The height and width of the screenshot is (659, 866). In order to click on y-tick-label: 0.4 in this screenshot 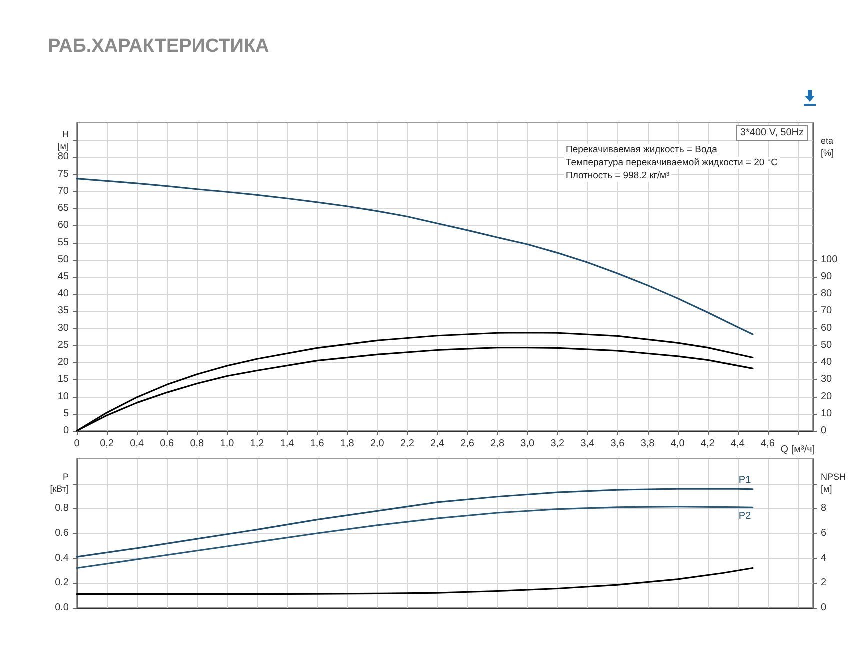, I will do `click(62, 558)`.